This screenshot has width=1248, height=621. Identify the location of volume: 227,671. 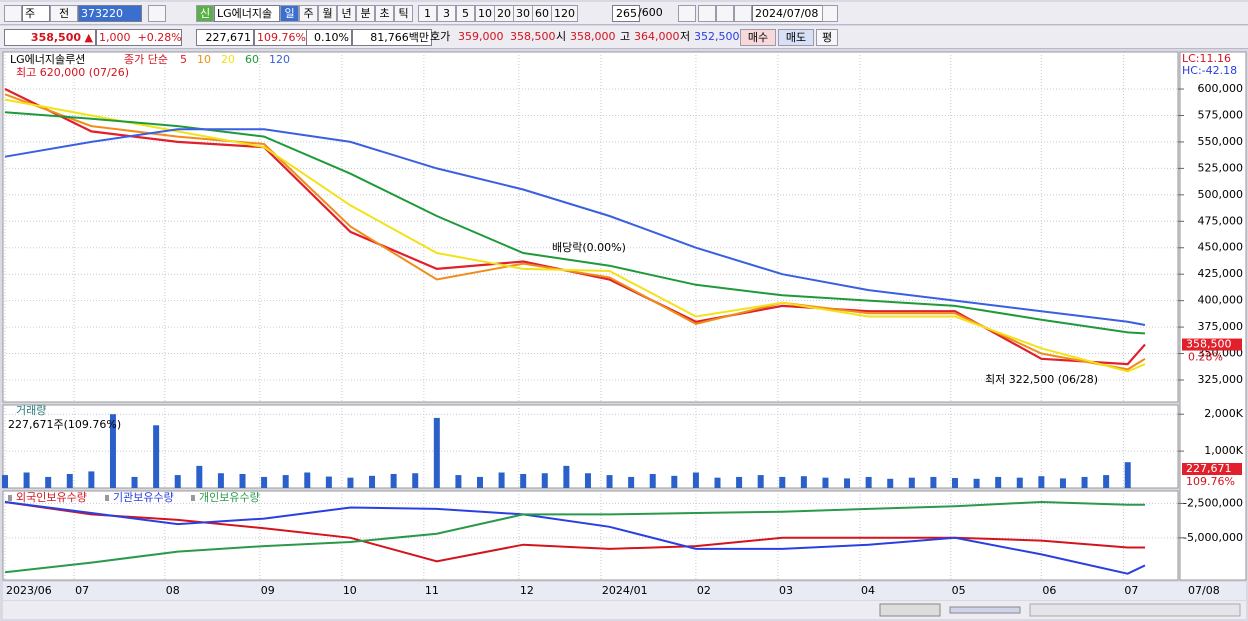
(225, 37).